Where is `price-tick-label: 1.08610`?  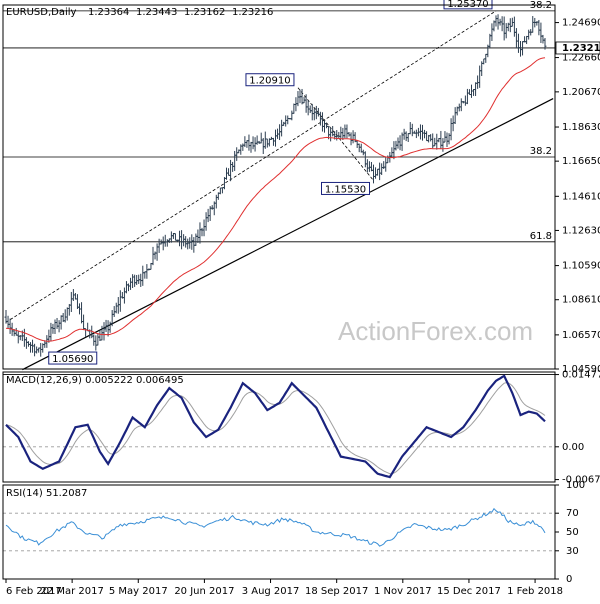
price-tick-label: 1.08610 is located at coordinates (581, 300).